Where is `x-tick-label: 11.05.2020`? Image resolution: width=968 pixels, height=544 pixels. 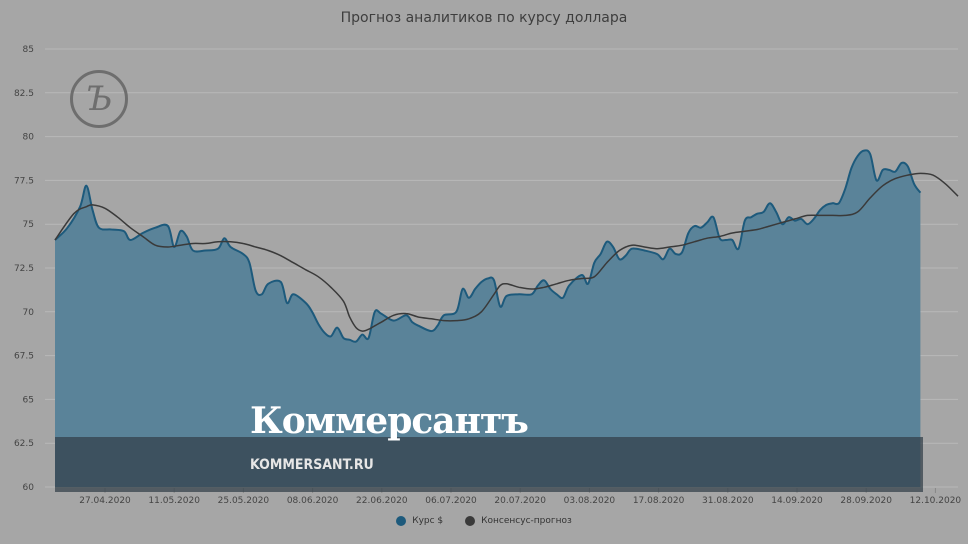
x-tick-label: 11.05.2020 is located at coordinates (174, 501).